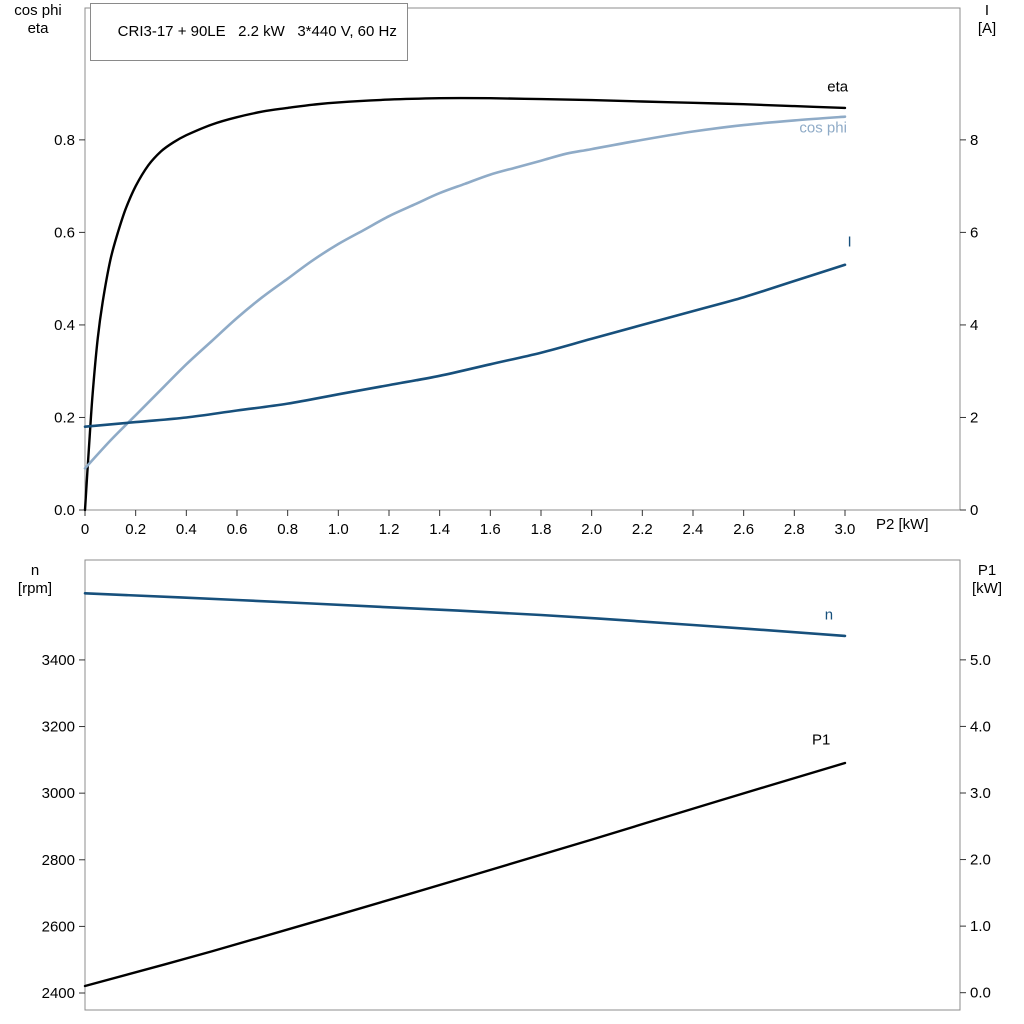 The height and width of the screenshot is (1024, 1024). I want to click on y-right-axis-label-top: I [A], so click(987, 20).